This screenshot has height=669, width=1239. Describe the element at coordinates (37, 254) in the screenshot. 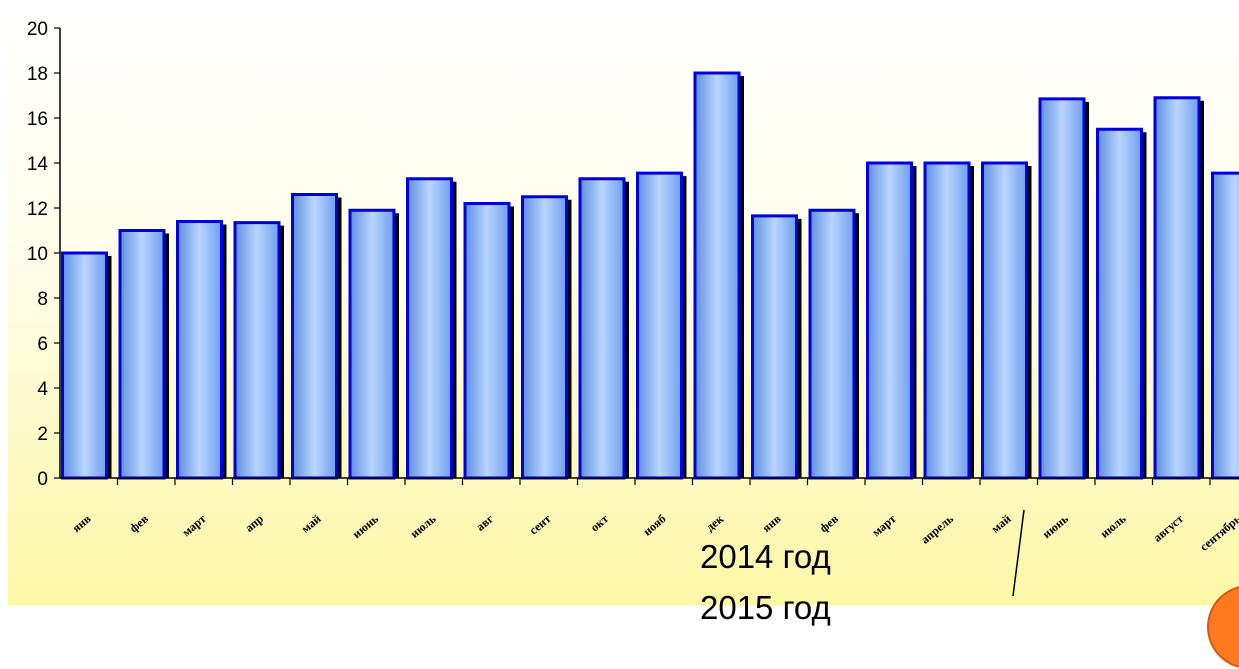

I see `y-tick-label: 10` at that location.